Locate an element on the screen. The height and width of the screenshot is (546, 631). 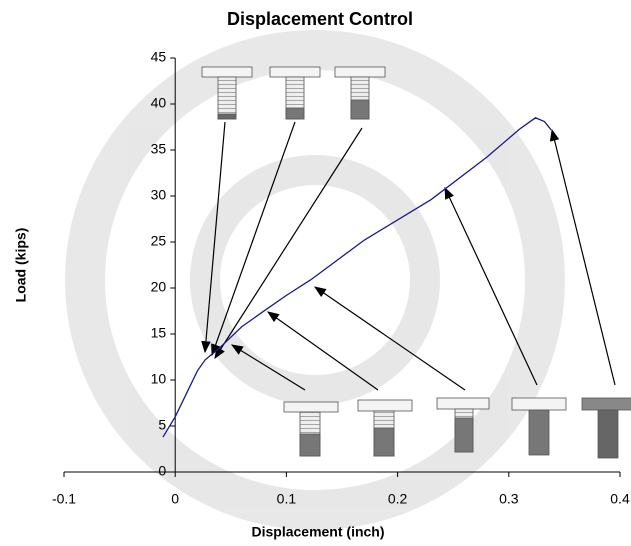
x-tick-label: 0 is located at coordinates (175, 499).